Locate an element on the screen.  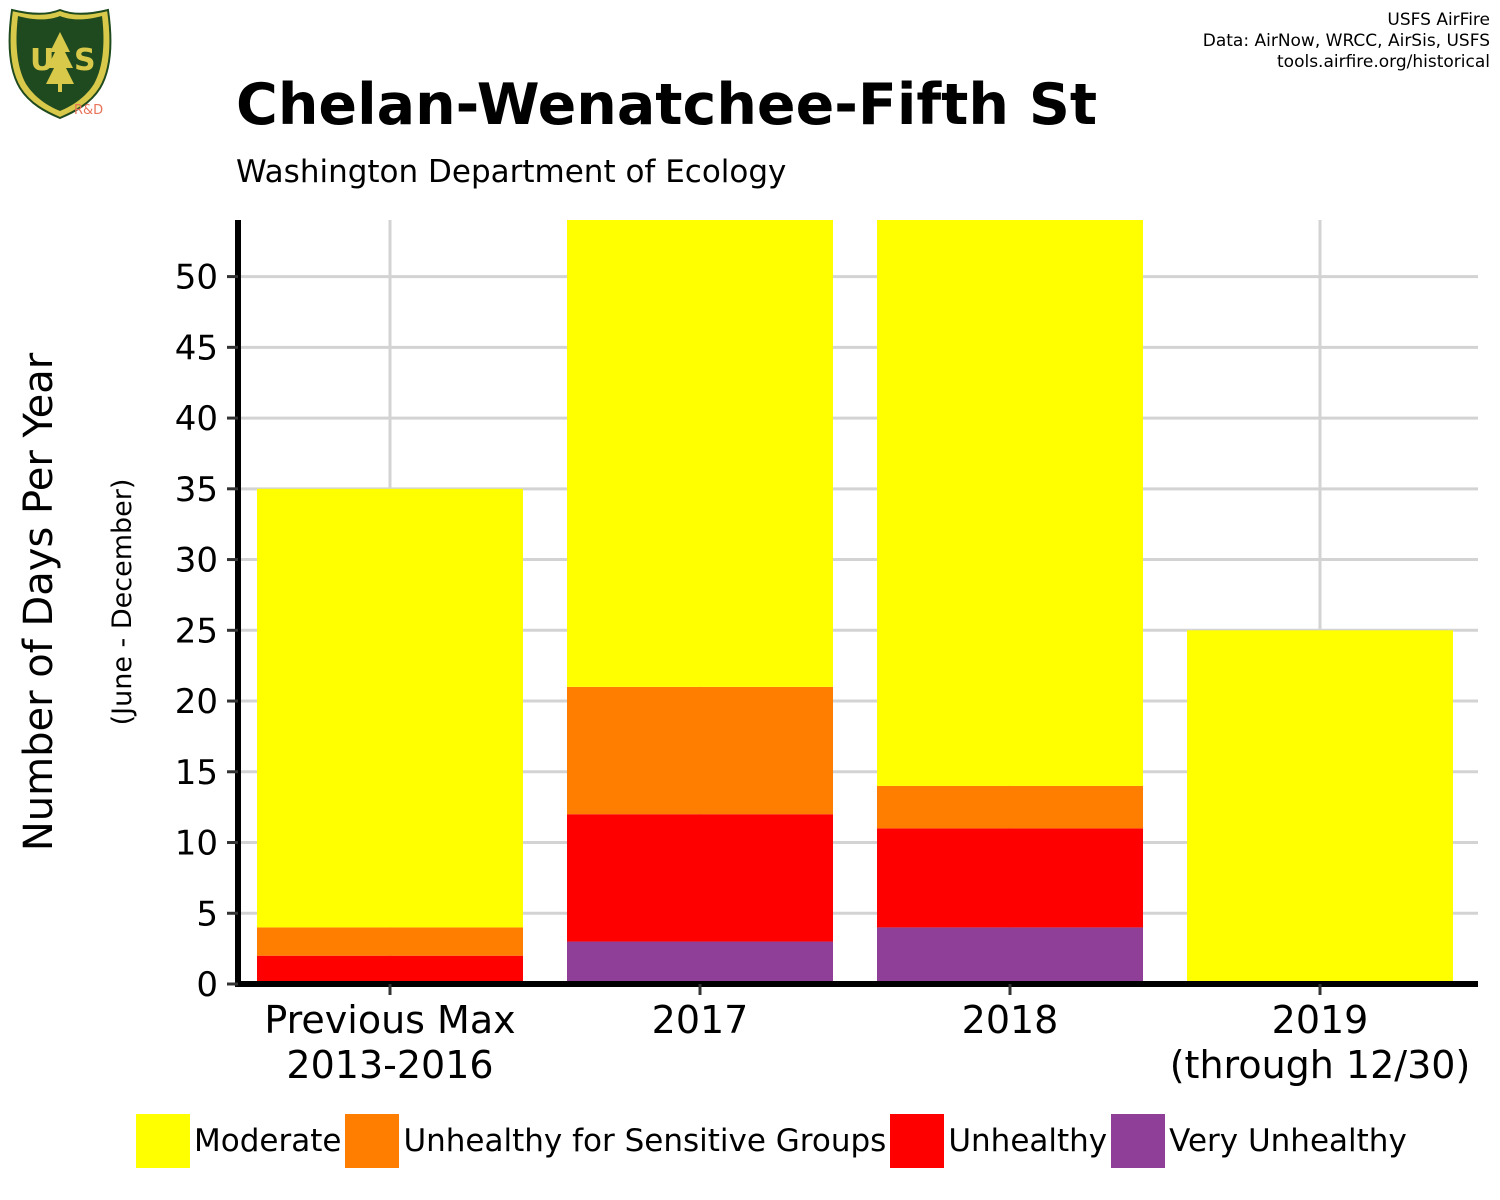
x-tick-label: Previous Max is located at coordinates (389, 1020).